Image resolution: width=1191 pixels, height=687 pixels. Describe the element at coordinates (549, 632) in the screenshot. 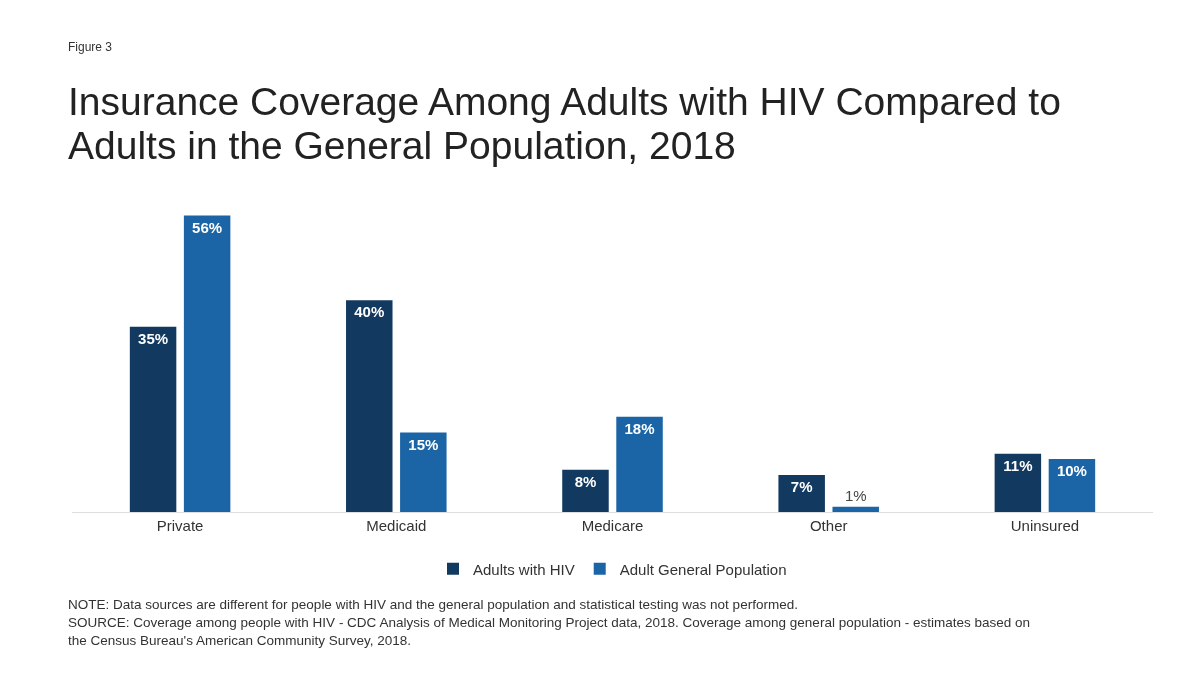

I see `source-note: SOURCE: Coverage among people with HIV - CDC Analysis of Medical Monitoring Project data, 2018. Coverage among general population - estimates based on the Census Bureau's American Community Survey, 2018.` at that location.